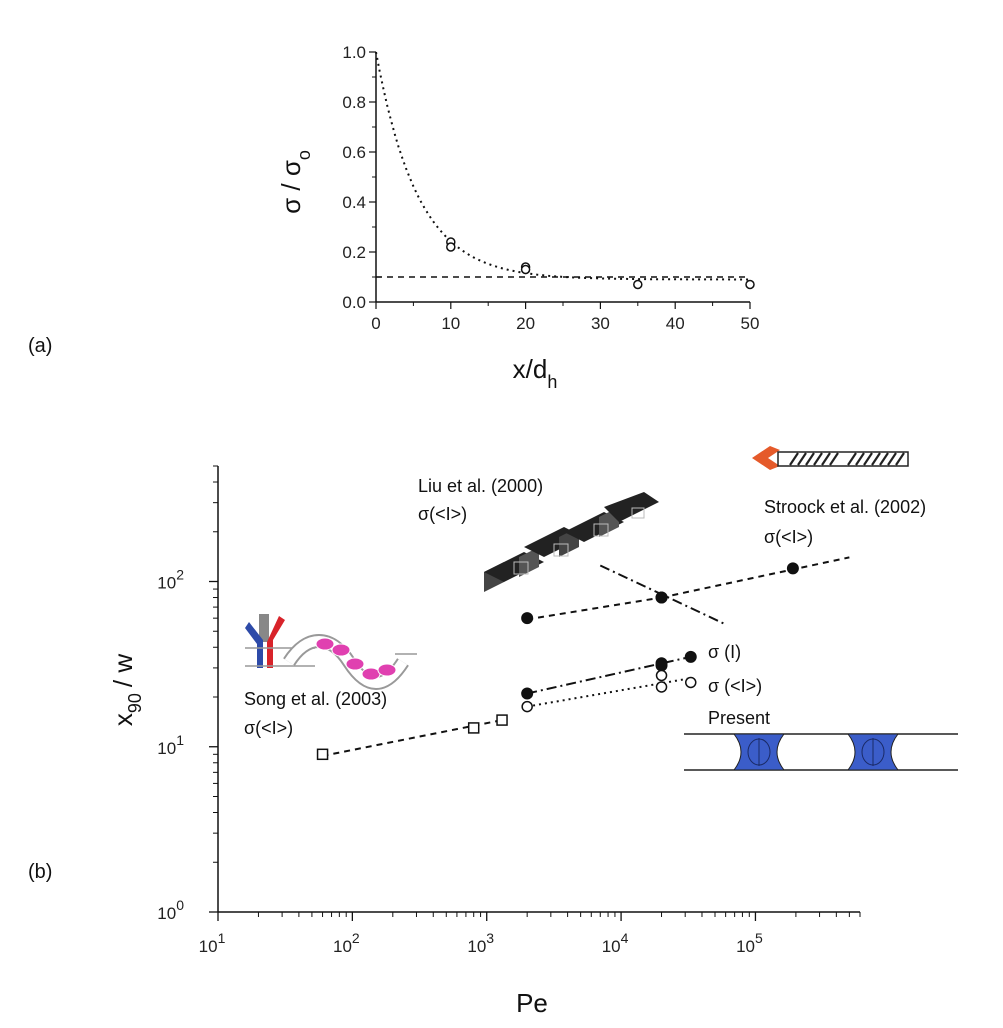 The image size is (1003, 1028). What do you see at coordinates (788, 537) in the screenshot?
I see `label-stroock-sub: σ(<I>)` at bounding box center [788, 537].